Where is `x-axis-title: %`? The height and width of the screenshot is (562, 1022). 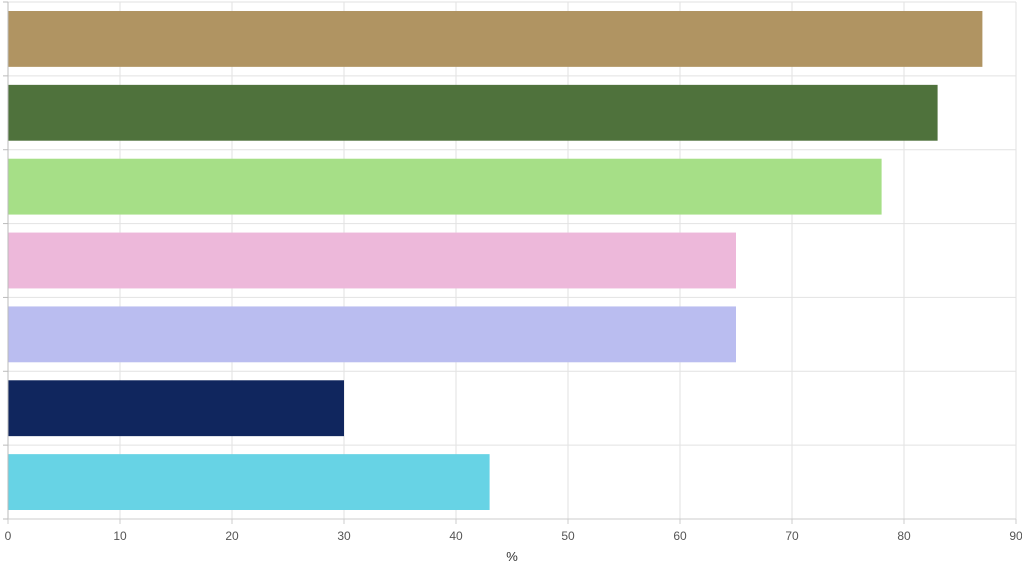 x-axis-title: % is located at coordinates (512, 555).